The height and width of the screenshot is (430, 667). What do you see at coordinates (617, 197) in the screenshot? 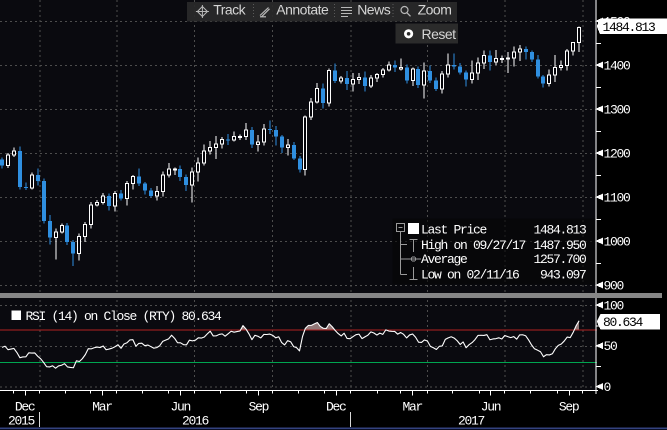
I see `svg-text: 1100` at bounding box center [617, 197].